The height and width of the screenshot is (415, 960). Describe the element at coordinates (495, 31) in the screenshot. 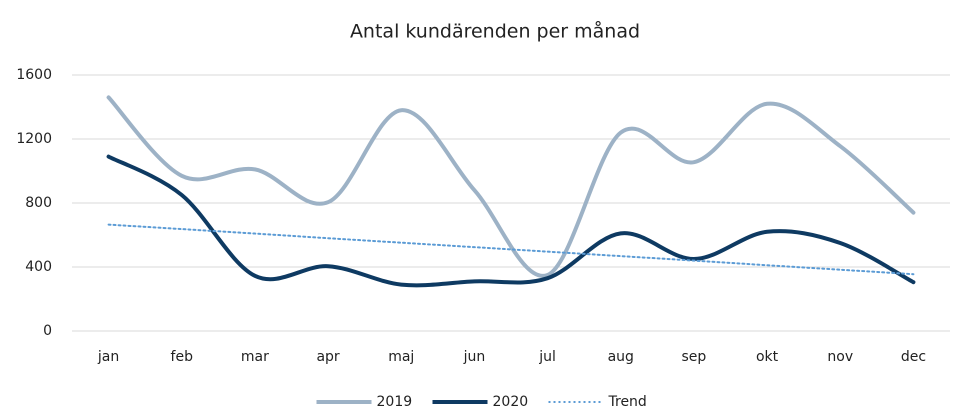

I see `chart-title: Antal kundärenden per månad` at that location.